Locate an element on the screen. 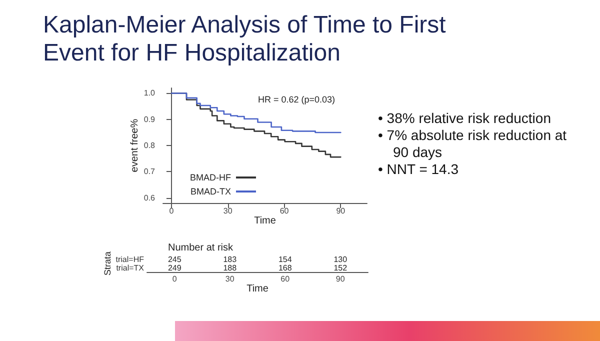 This screenshot has width=600, height=341. legend-label: BMAD-TX is located at coordinates (210, 191).